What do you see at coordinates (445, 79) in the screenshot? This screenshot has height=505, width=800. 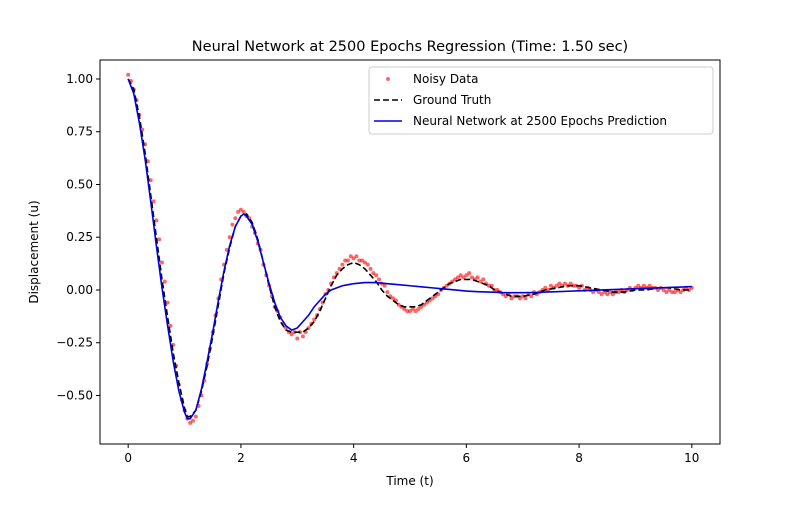 I see `legend-entry-label: Noisy Data` at bounding box center [445, 79].